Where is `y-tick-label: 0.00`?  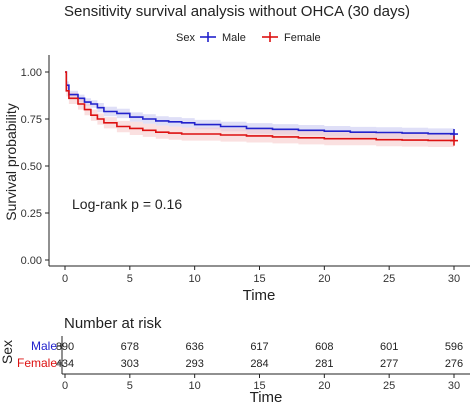 y-tick-label: 0.00 is located at coordinates (31, 261).